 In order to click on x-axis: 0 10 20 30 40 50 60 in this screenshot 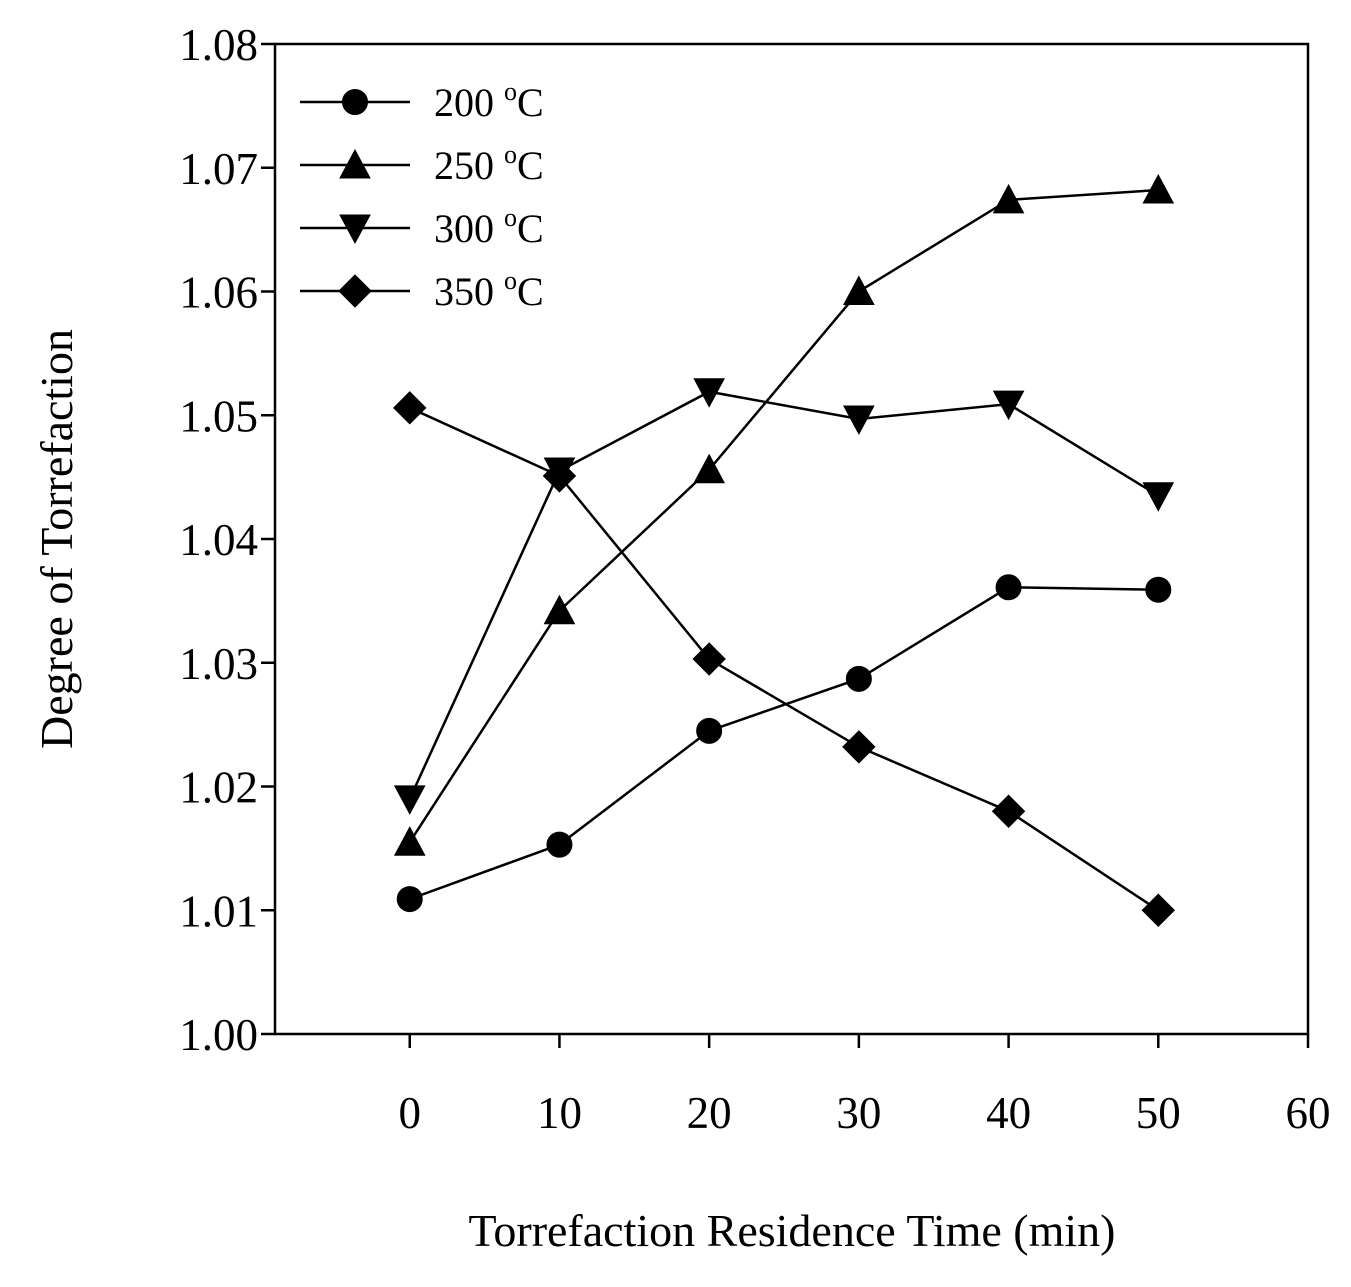, I will do `click(864, 1086)`.